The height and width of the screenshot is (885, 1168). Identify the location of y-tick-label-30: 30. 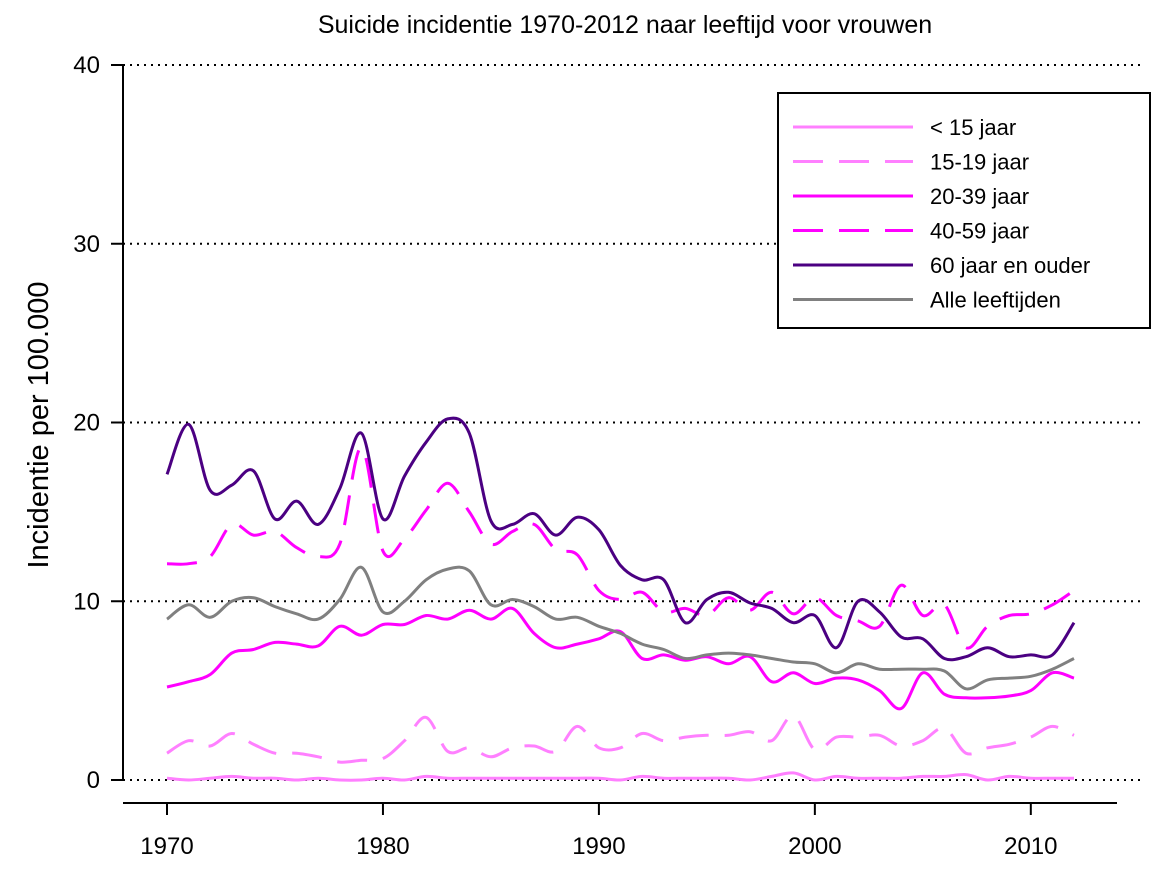
(86, 244).